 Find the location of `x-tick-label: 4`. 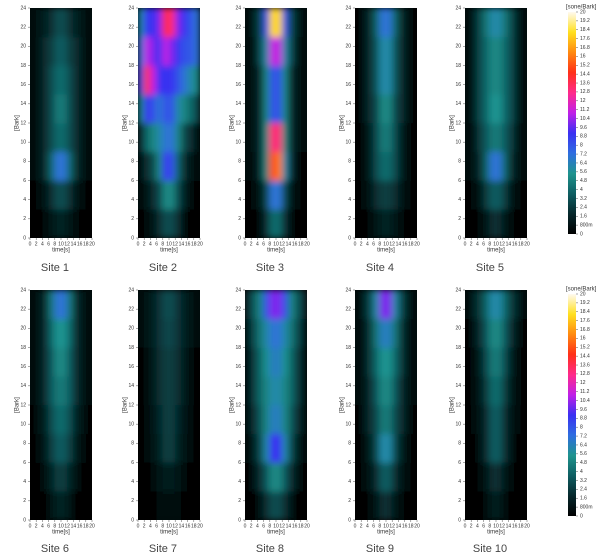

x-tick-label: 4 is located at coordinates (42, 244).